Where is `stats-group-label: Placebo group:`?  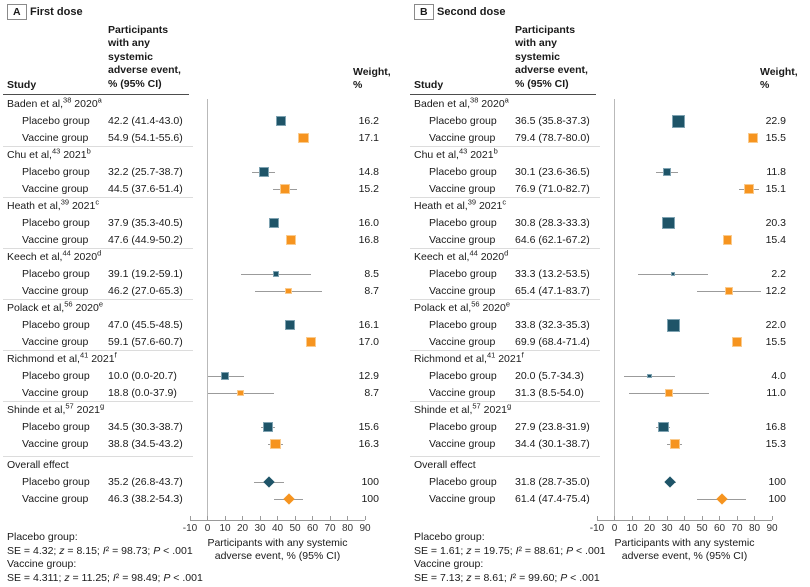 stats-group-label: Placebo group: is located at coordinates (42, 537).